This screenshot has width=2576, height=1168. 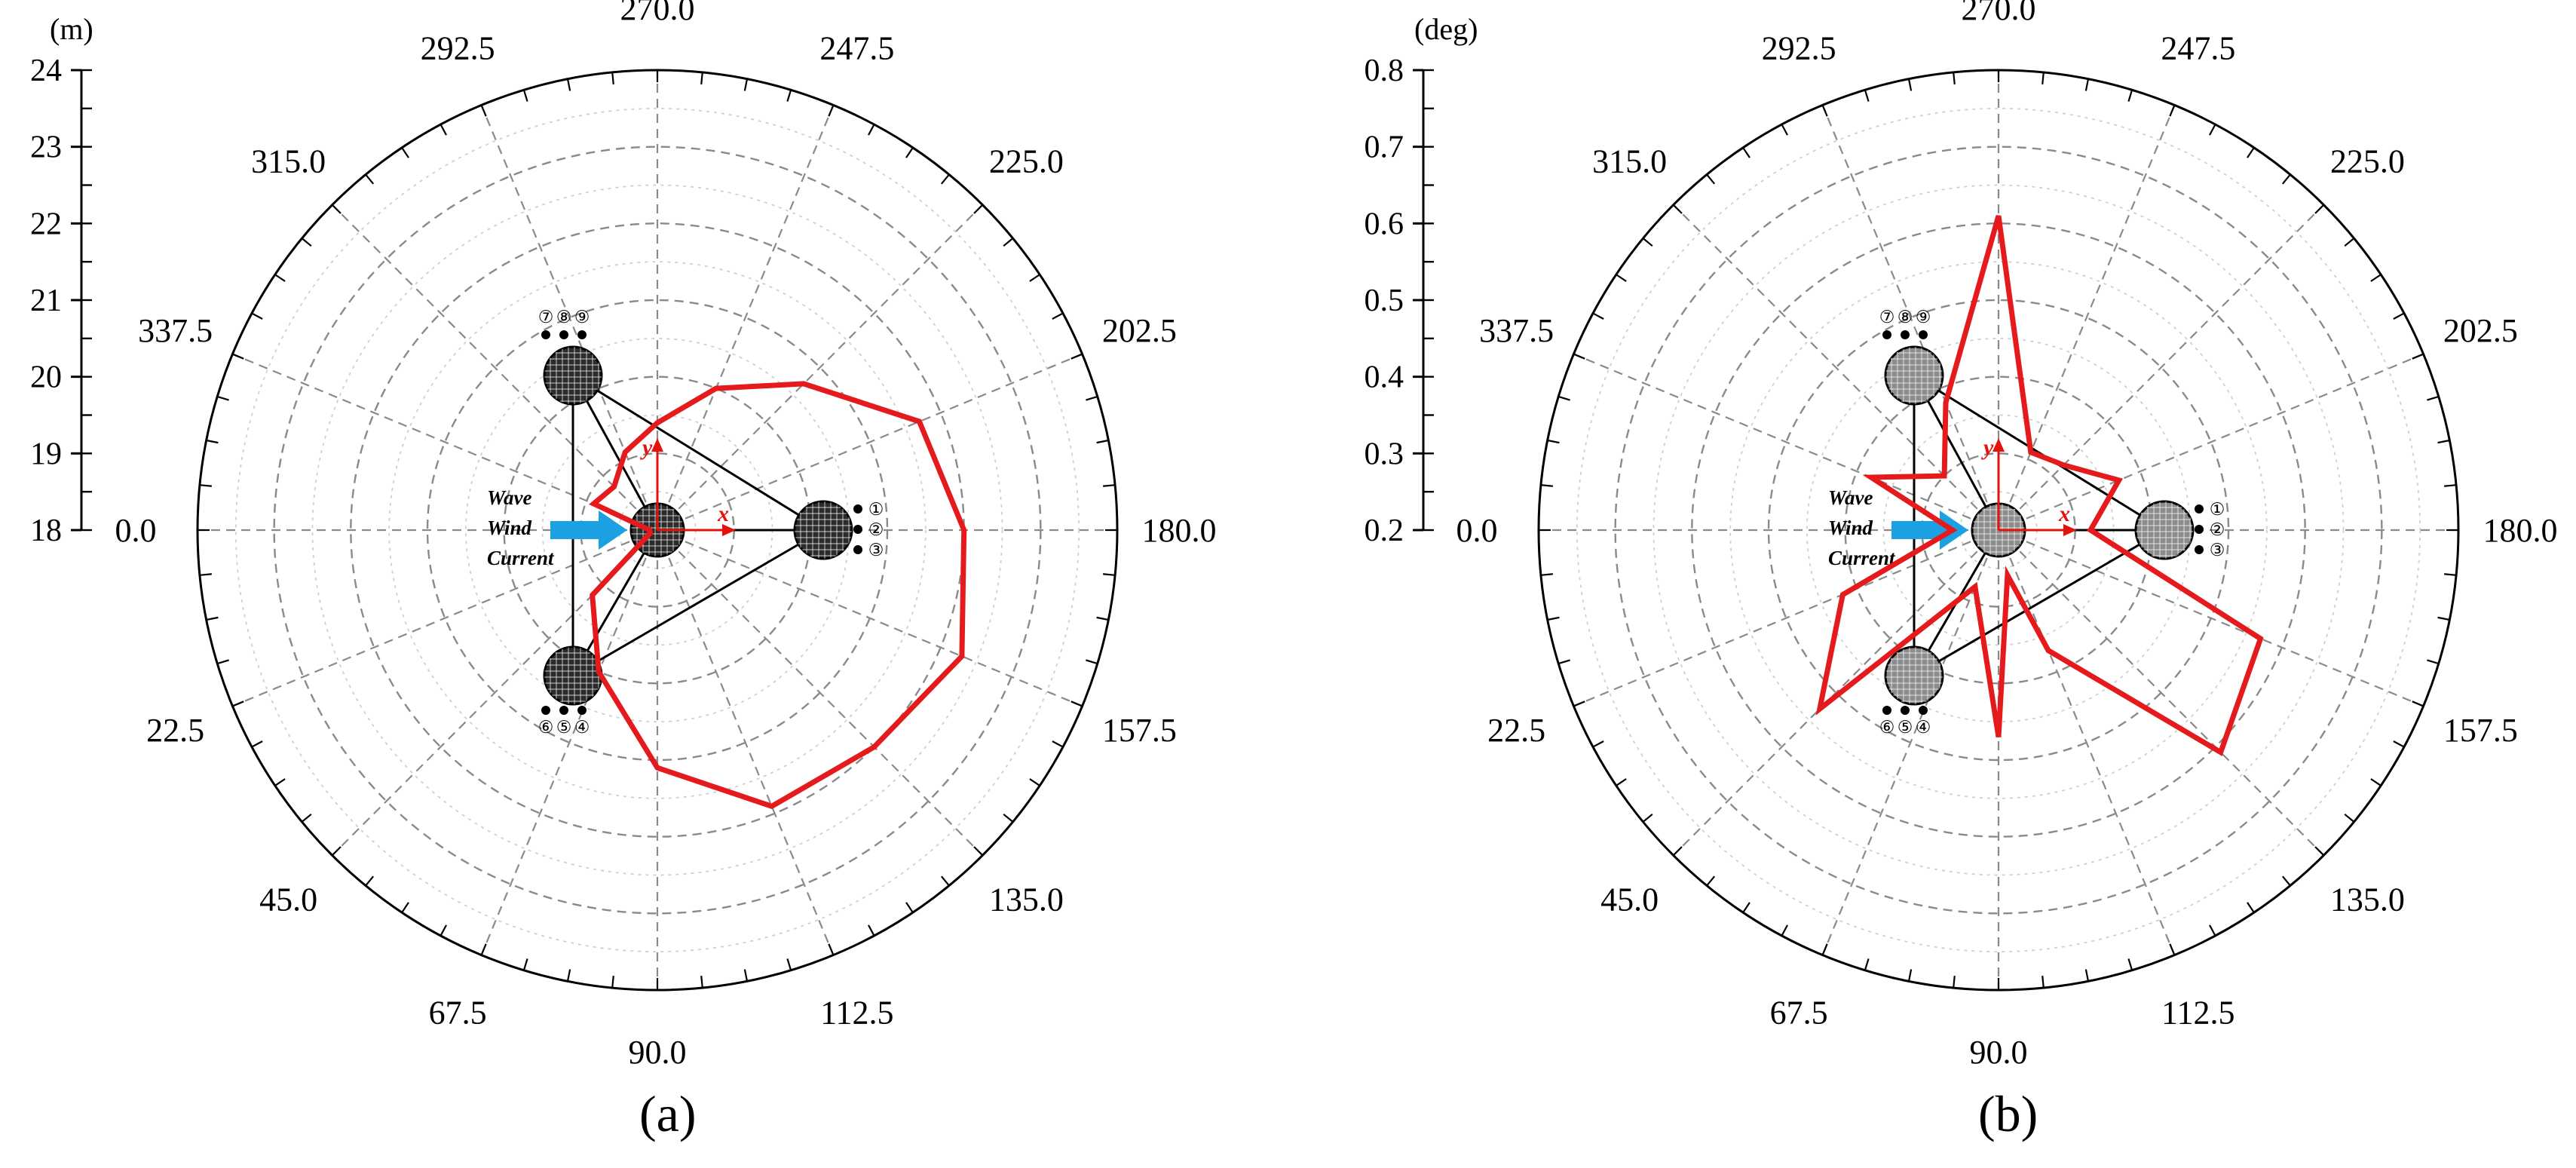 I want to click on environment-legend-wave: Wave, so click(x=509, y=498).